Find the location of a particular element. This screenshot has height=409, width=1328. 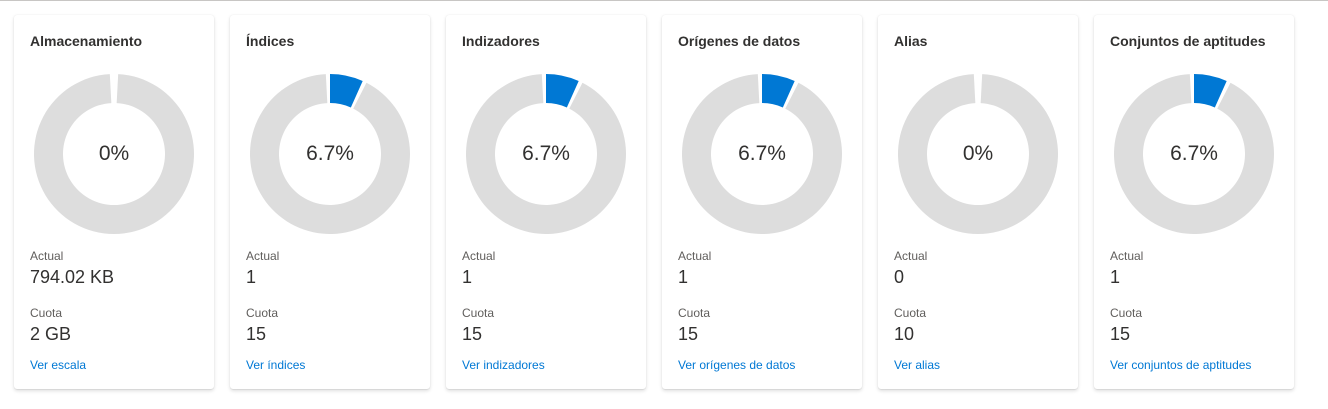

view-skillsets-link: Ver conjuntos de aptitudes is located at coordinates (1181, 365).